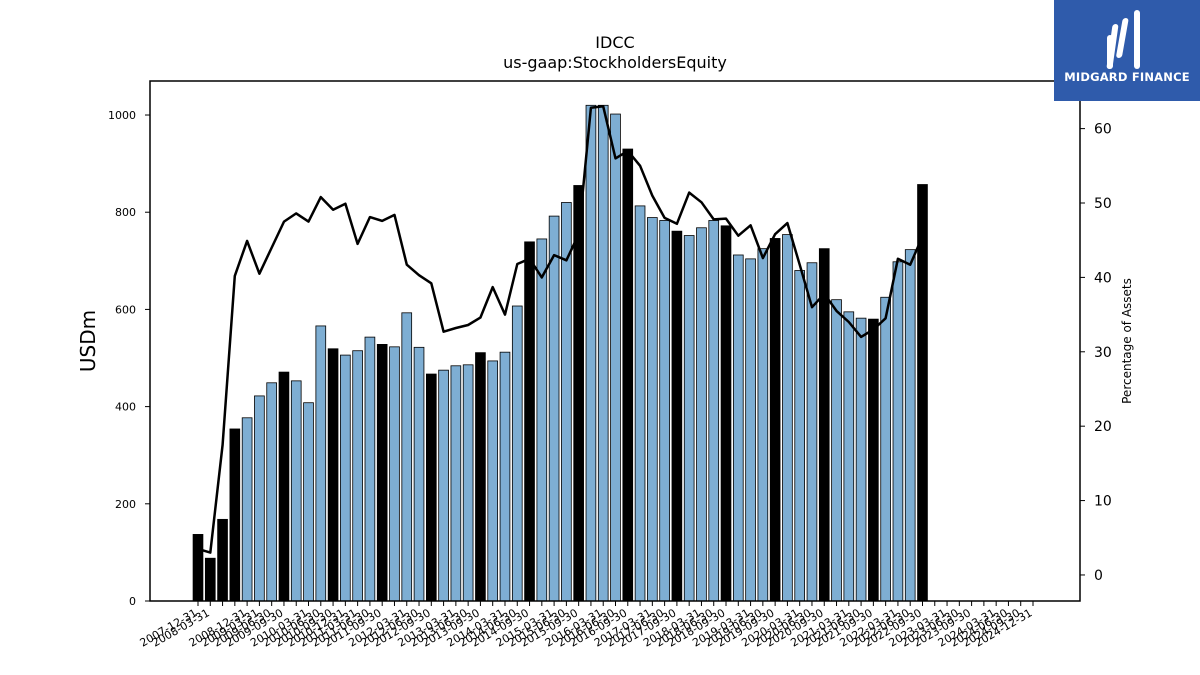 The width and height of the screenshot is (1200, 675). Describe the element at coordinates (1098, 576) in the screenshot. I see `y2-tick-label: 0` at that location.